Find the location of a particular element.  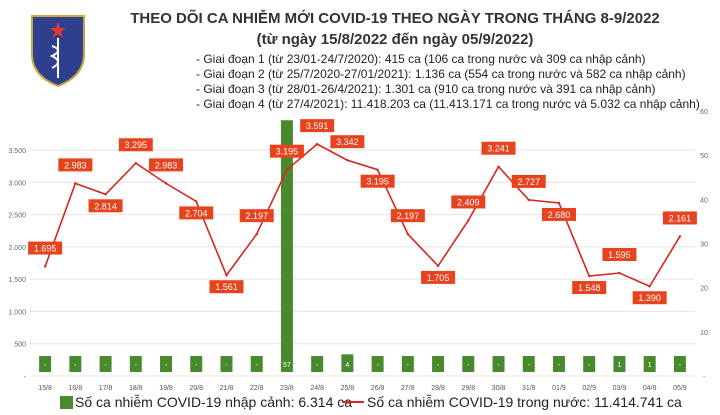

left-tick-label: 3.500 is located at coordinates (17, 151).